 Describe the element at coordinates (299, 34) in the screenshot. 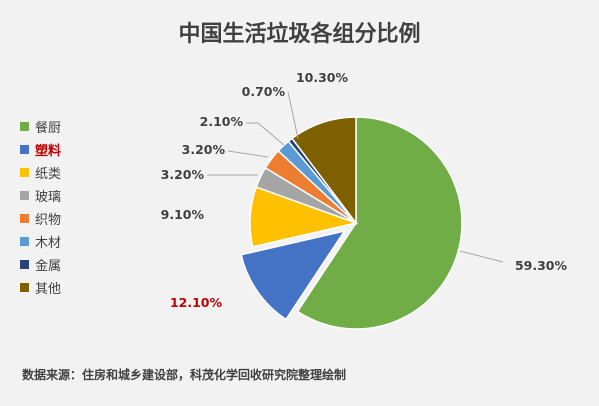

I see `chart-title: 中国生活垃圾各组分比例` at that location.